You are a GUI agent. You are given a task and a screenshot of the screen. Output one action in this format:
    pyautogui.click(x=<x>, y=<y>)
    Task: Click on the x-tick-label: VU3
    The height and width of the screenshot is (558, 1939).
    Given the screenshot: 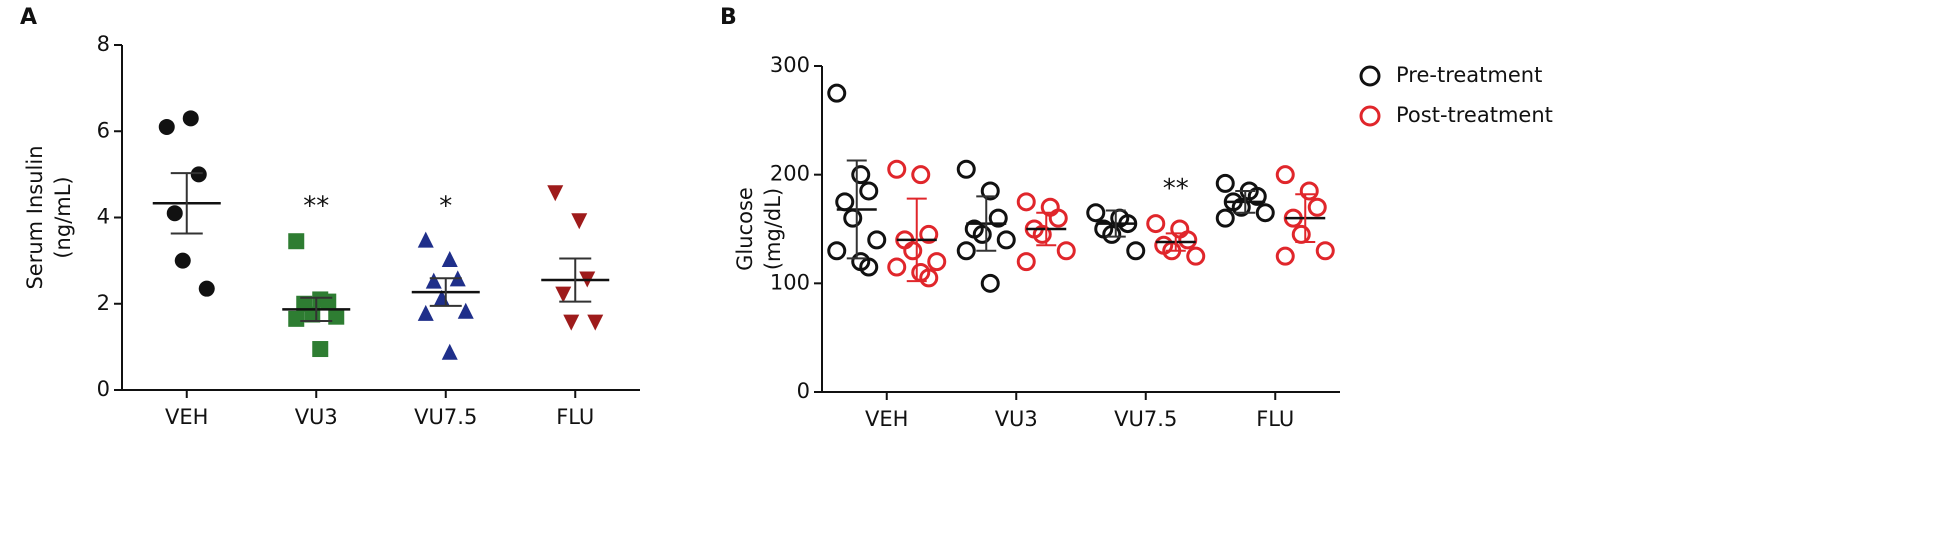 What is the action you would take?
    pyautogui.click(x=1016, y=419)
    